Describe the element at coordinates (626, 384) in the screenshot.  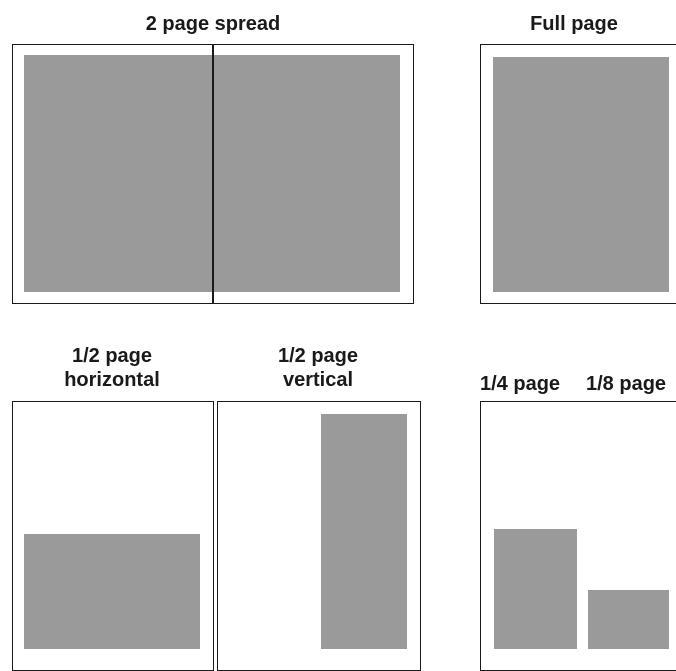
I see `eighth-page-label: 1/8 page` at that location.